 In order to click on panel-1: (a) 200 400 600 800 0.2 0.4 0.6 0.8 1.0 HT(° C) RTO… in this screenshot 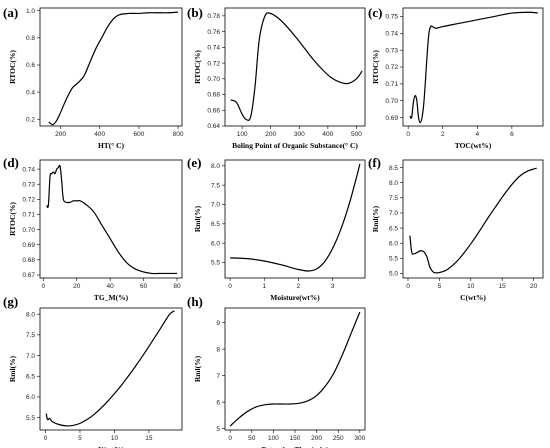, I will do `click(93, 77)`.